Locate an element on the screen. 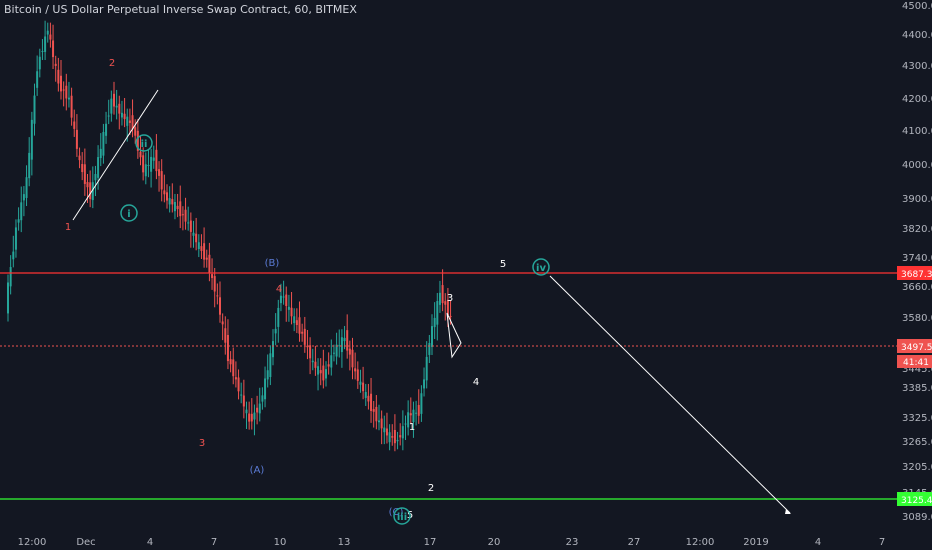  x-tick-label: 12:00 is located at coordinates (700, 542).